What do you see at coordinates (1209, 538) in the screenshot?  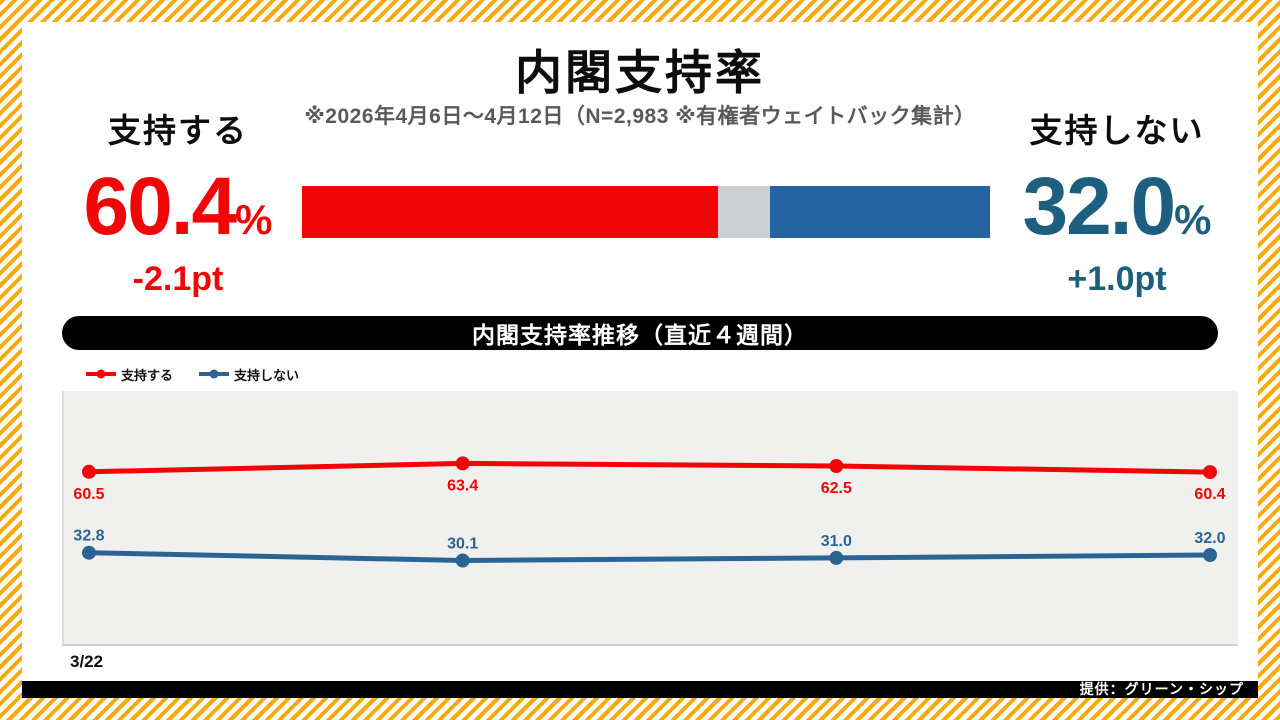 I see `trend-point-label: 32.0` at bounding box center [1209, 538].